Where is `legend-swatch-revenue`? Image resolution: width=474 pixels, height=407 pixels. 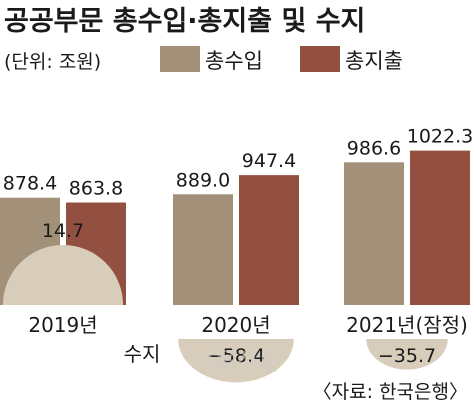
legend-swatch-revenue is located at coordinates (180, 59).